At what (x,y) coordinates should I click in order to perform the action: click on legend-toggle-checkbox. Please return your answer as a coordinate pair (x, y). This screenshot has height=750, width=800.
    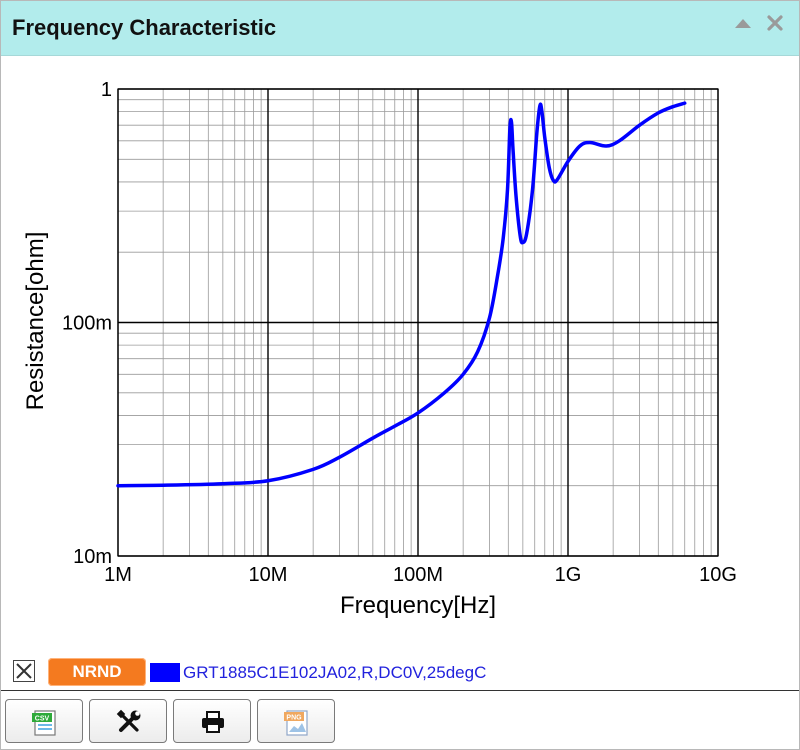
    Looking at the image, I should click on (24, 671).